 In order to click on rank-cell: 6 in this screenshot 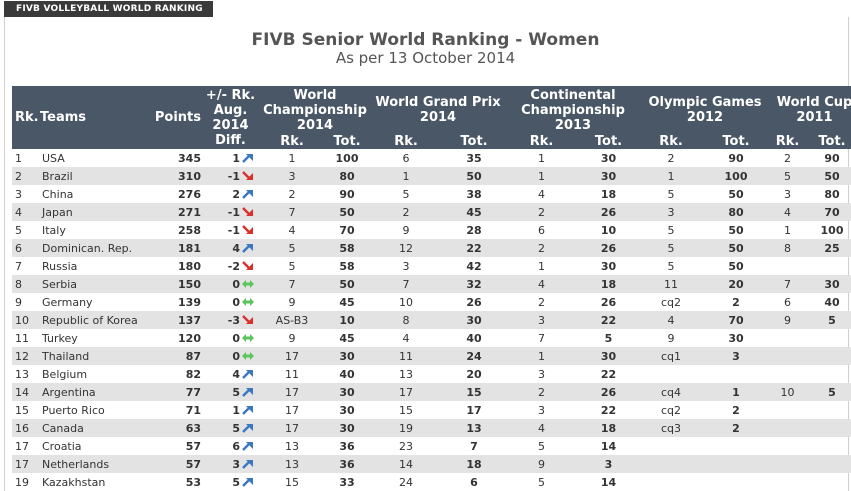, I will do `click(26, 248)`.